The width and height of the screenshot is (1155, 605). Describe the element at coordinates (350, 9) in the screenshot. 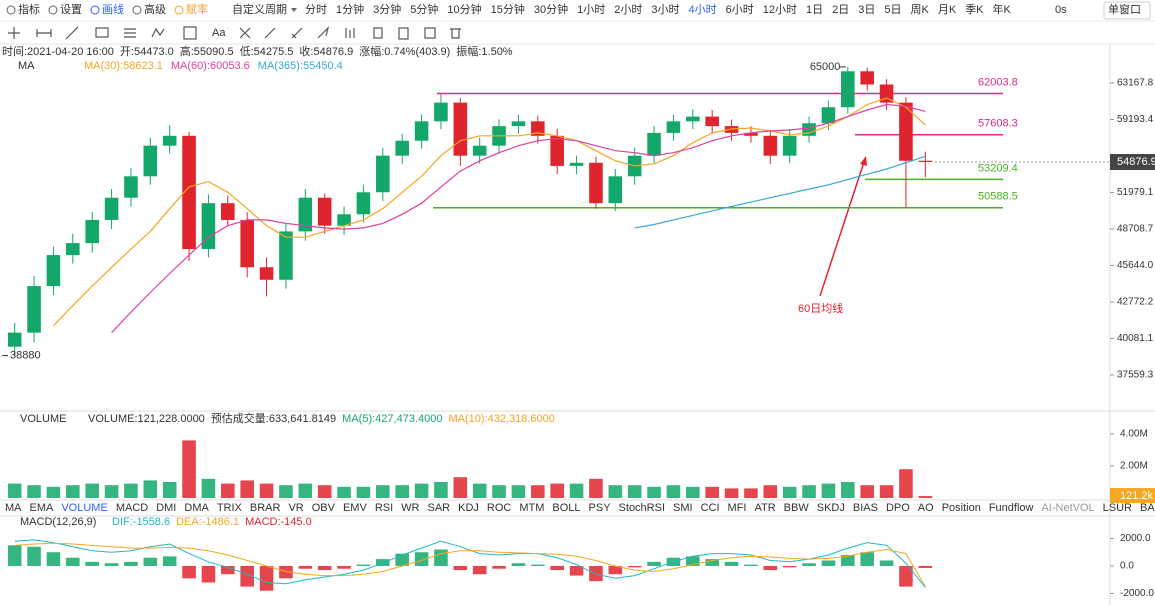

I see `period-button: 1分钟` at that location.